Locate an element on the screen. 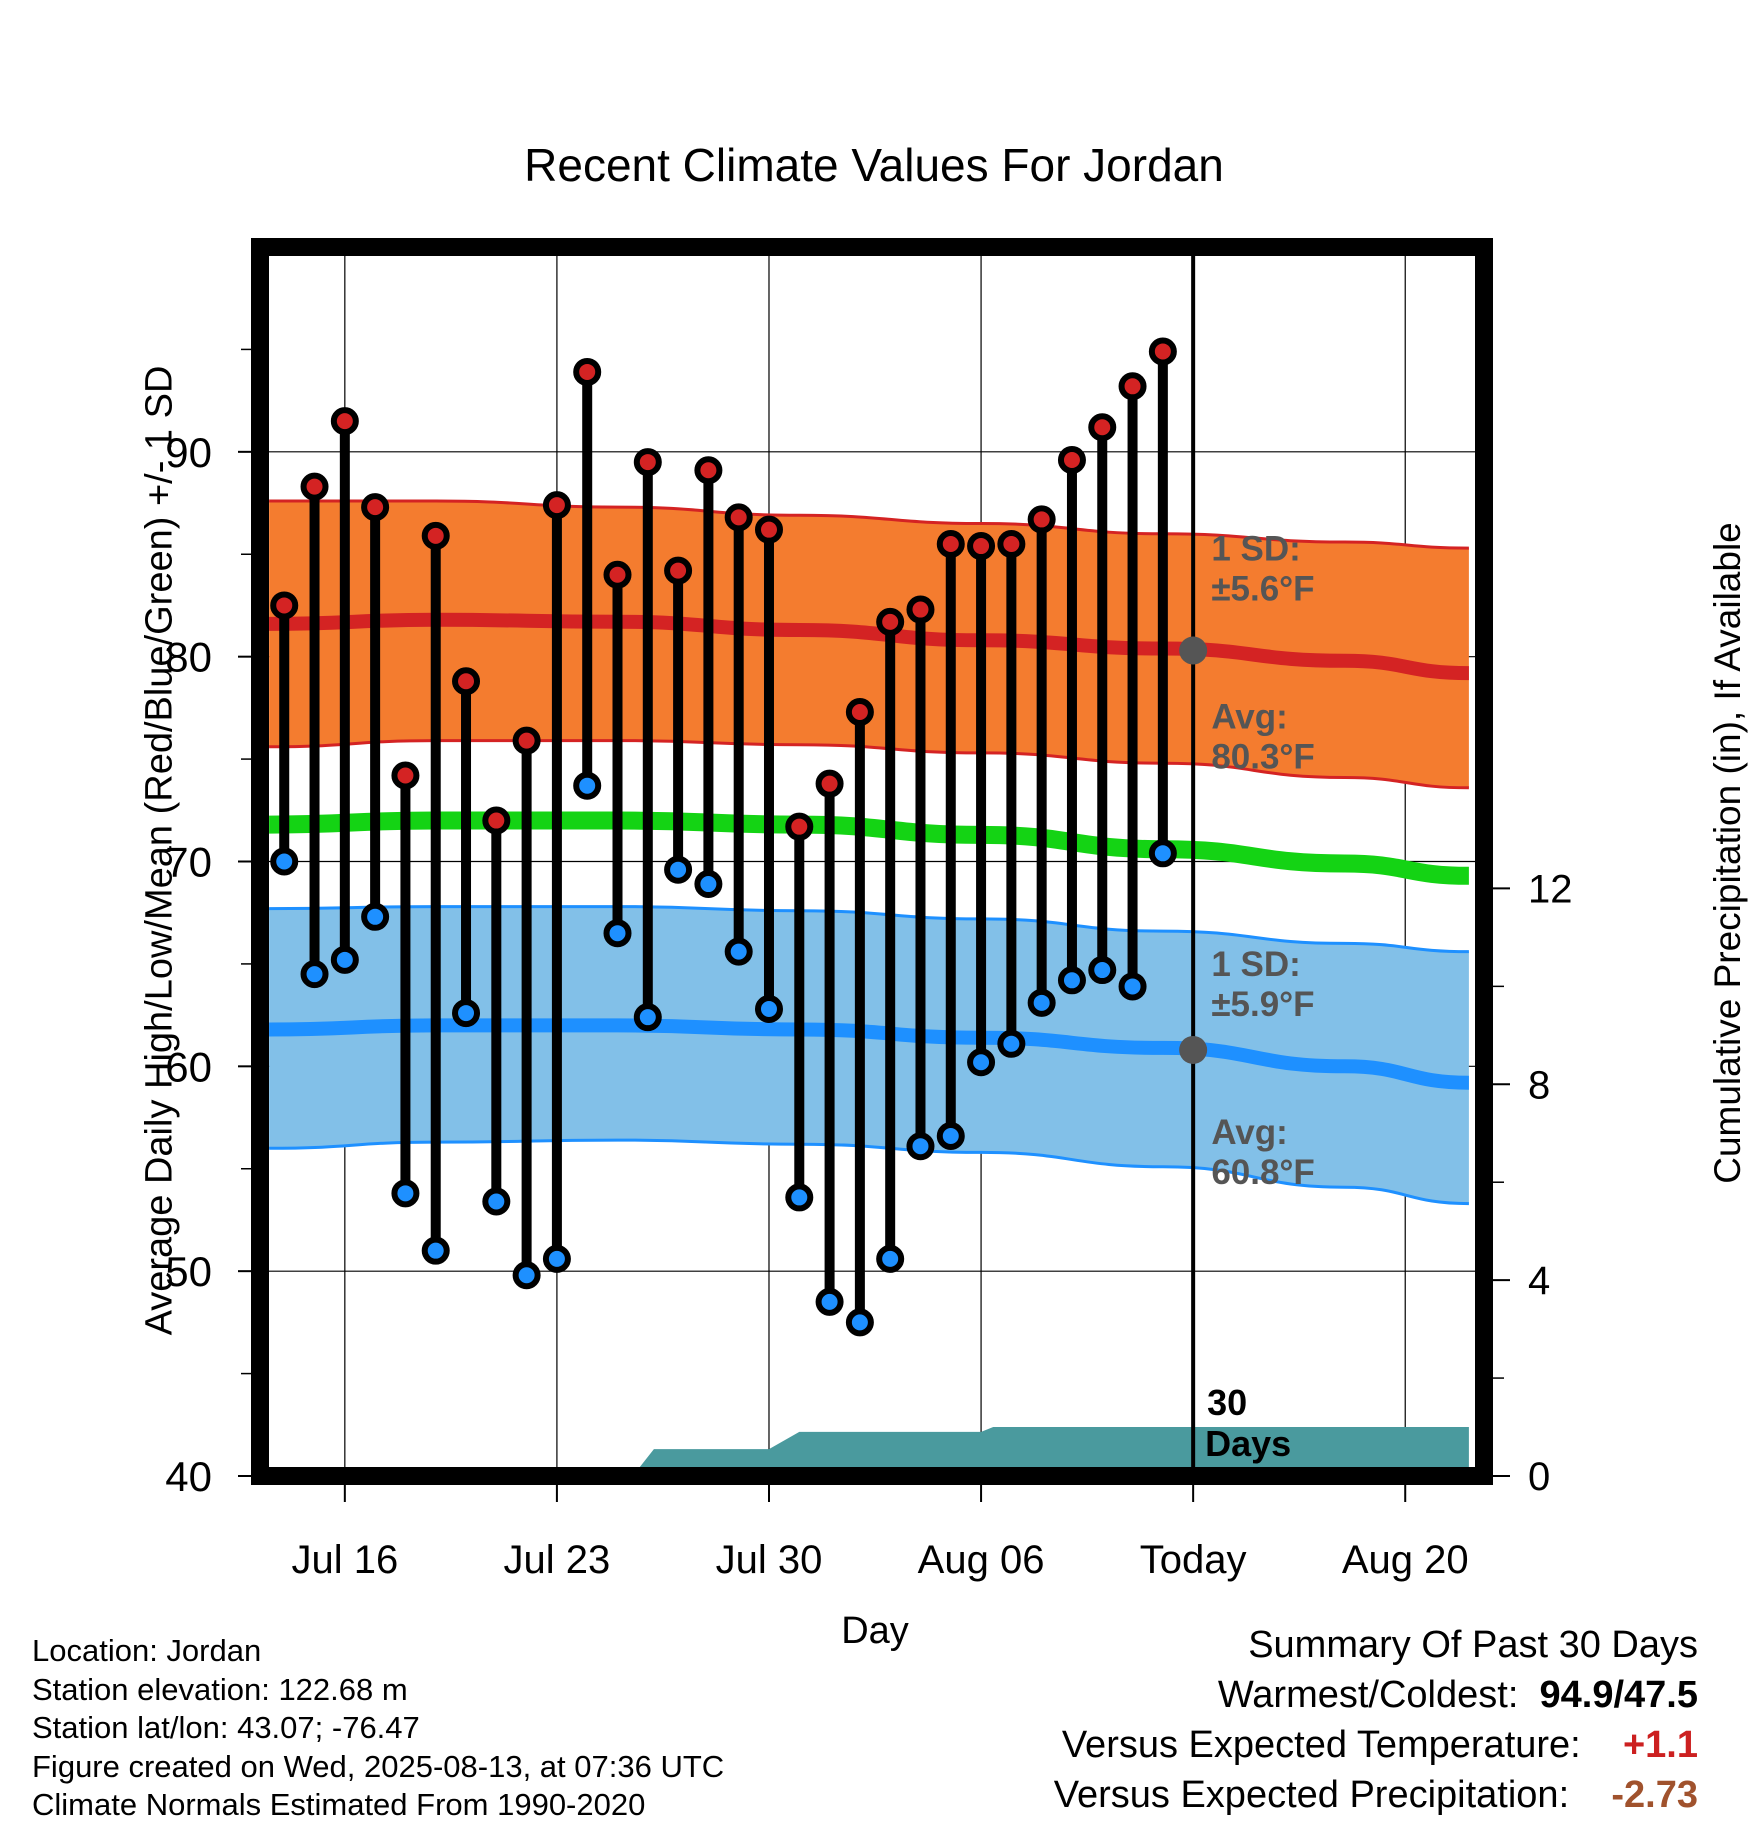  warm-cold-value: 94.9/47.5 is located at coordinates (1618, 1695).